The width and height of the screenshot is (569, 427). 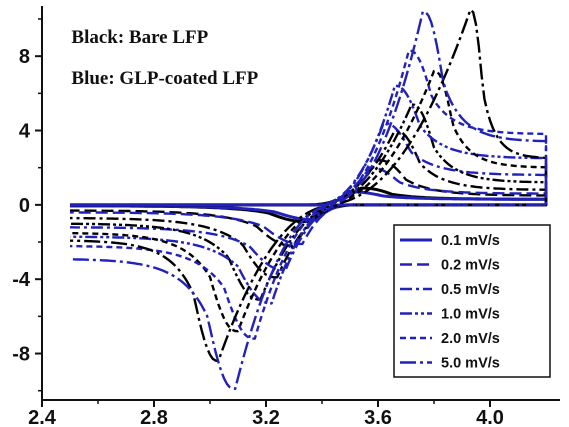 What do you see at coordinates (470, 266) in the screenshot?
I see `legend-label: 0.2 mV/s` at bounding box center [470, 266].